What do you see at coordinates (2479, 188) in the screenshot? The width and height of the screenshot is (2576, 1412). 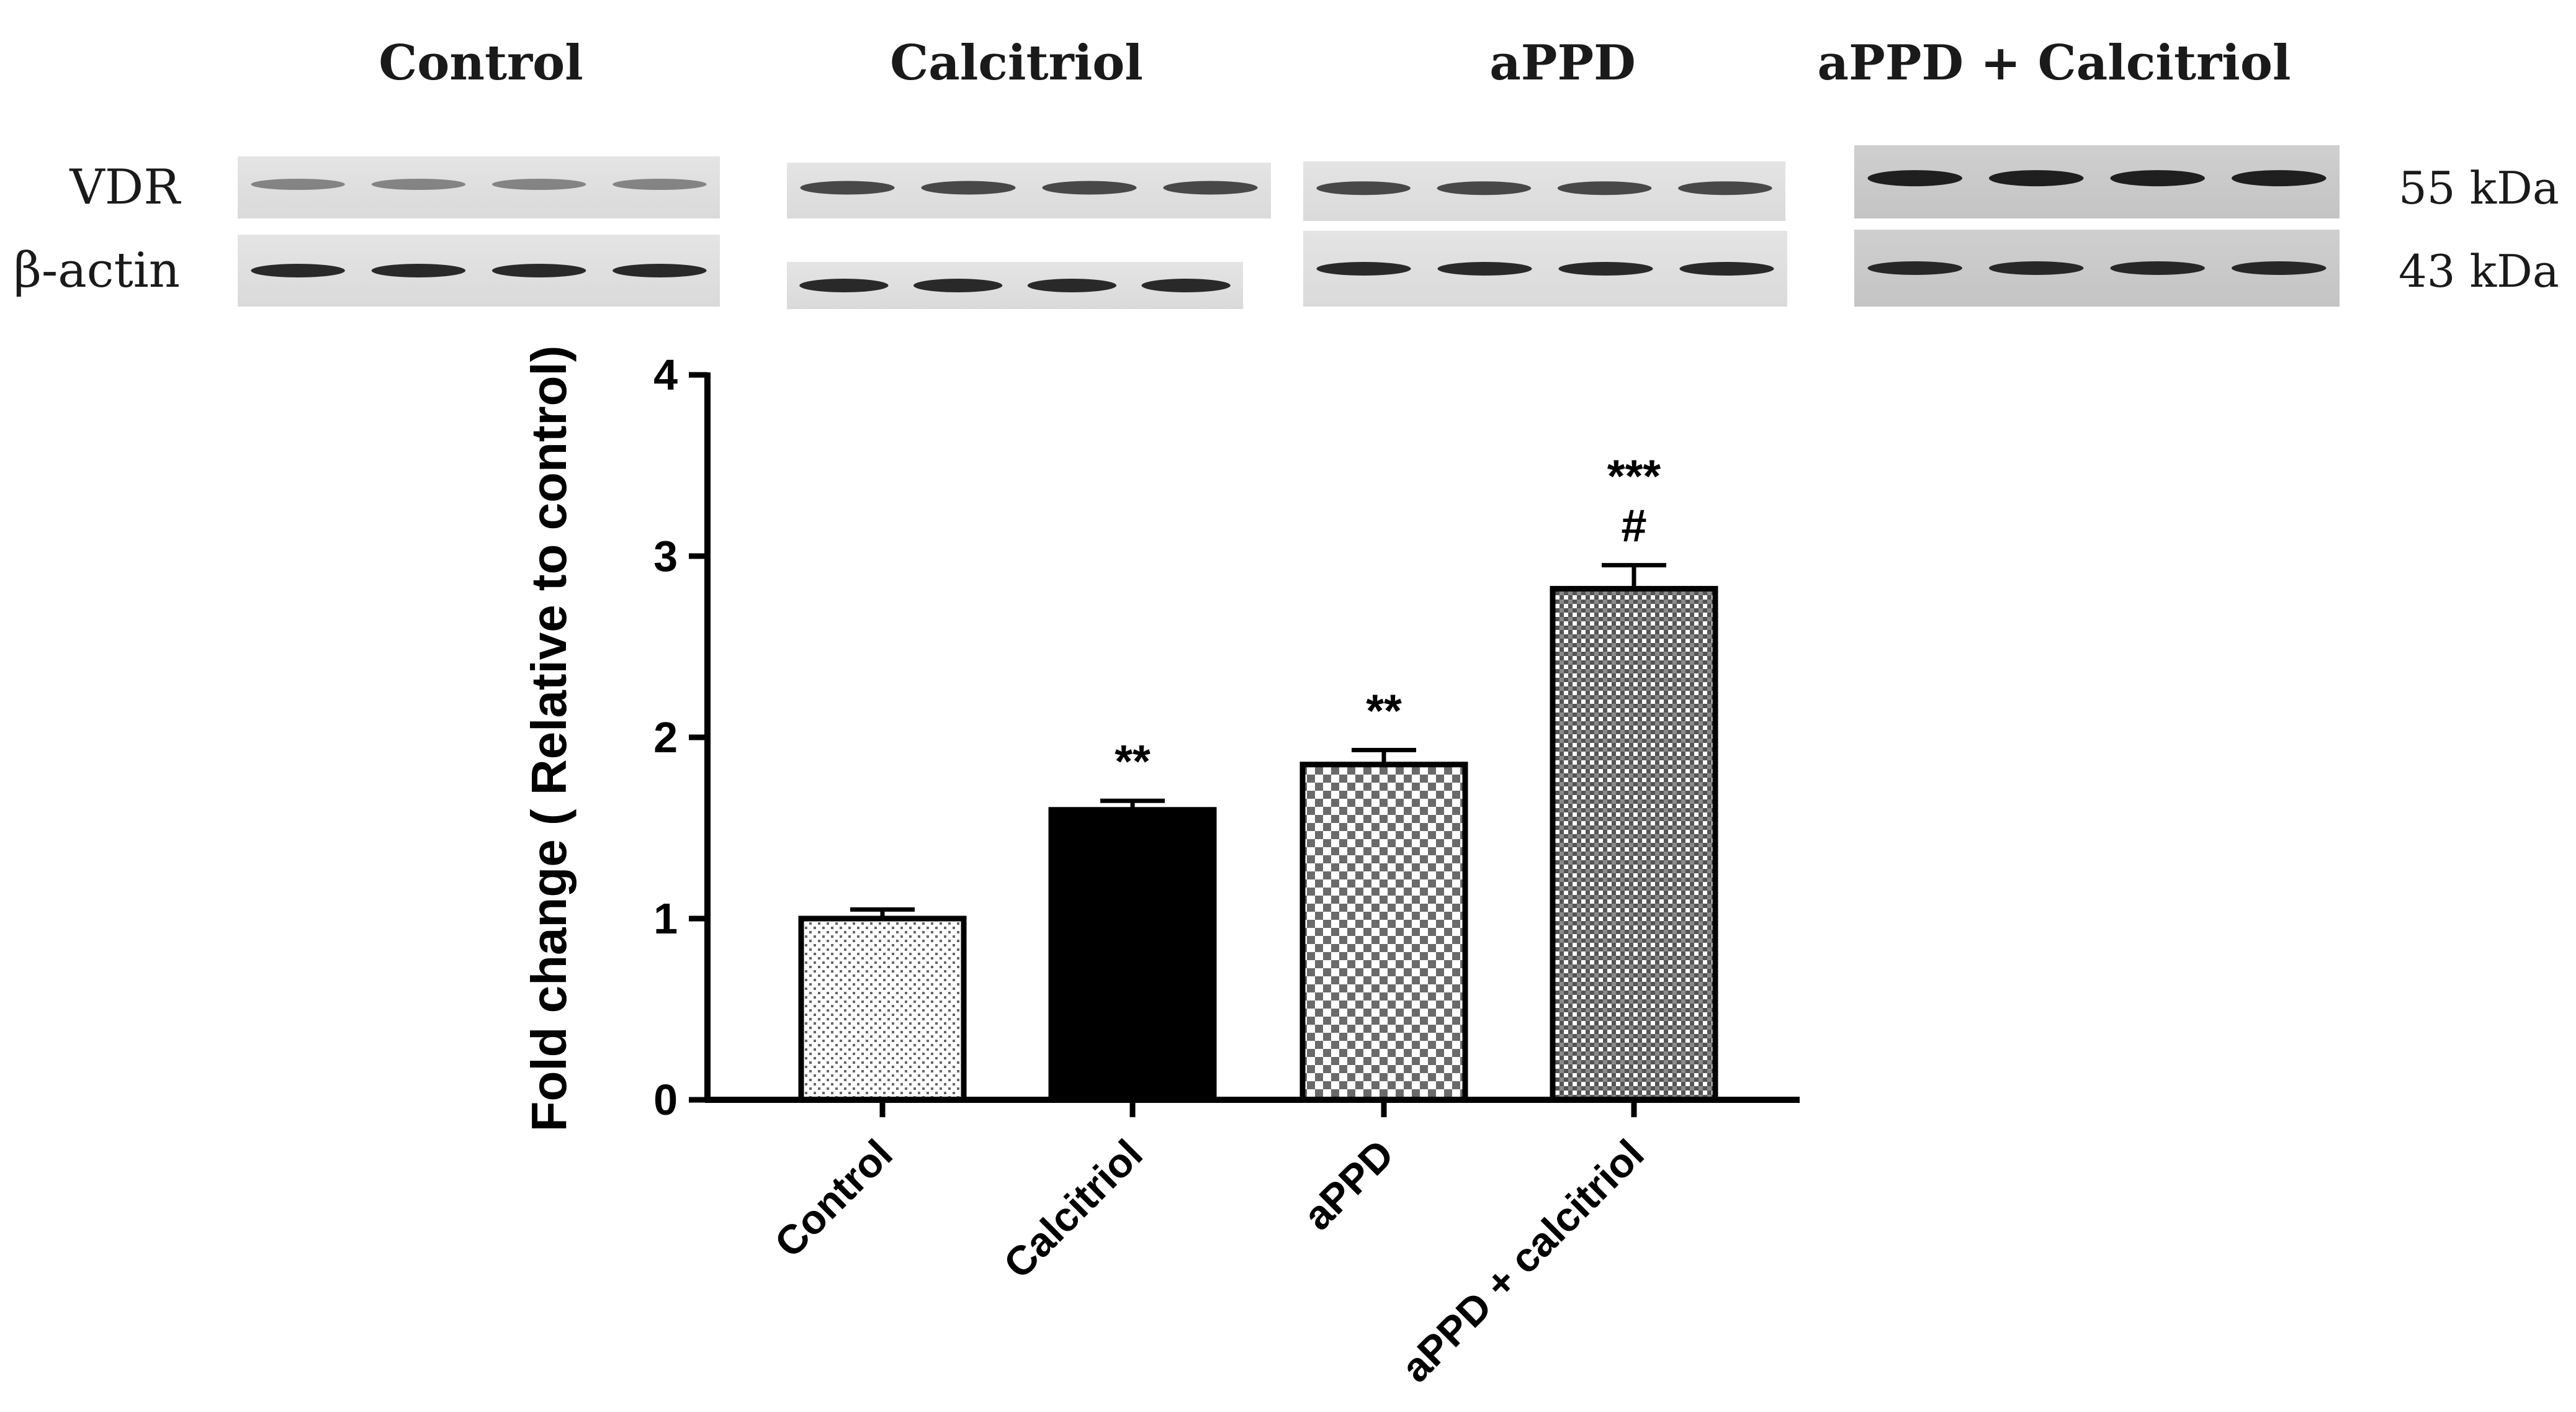 I see `blot-kda-label-vdr: 55 kDa` at bounding box center [2479, 188].